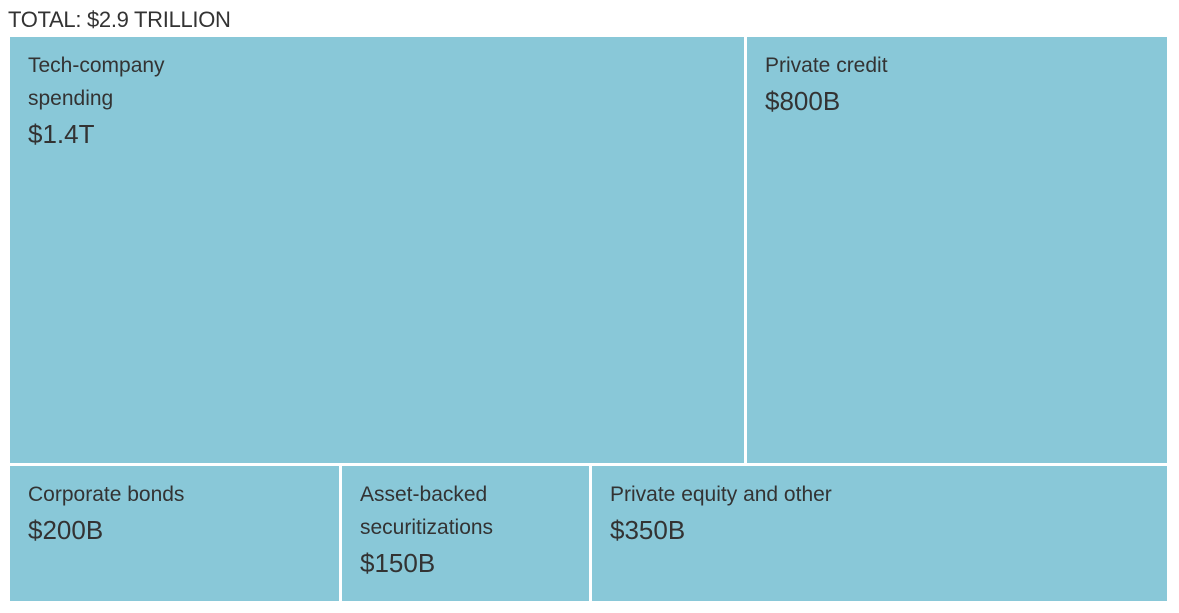 This screenshot has width=1179, height=613. Describe the element at coordinates (826, 84) in the screenshot. I see `tile-label: Private credit $800B` at that location.